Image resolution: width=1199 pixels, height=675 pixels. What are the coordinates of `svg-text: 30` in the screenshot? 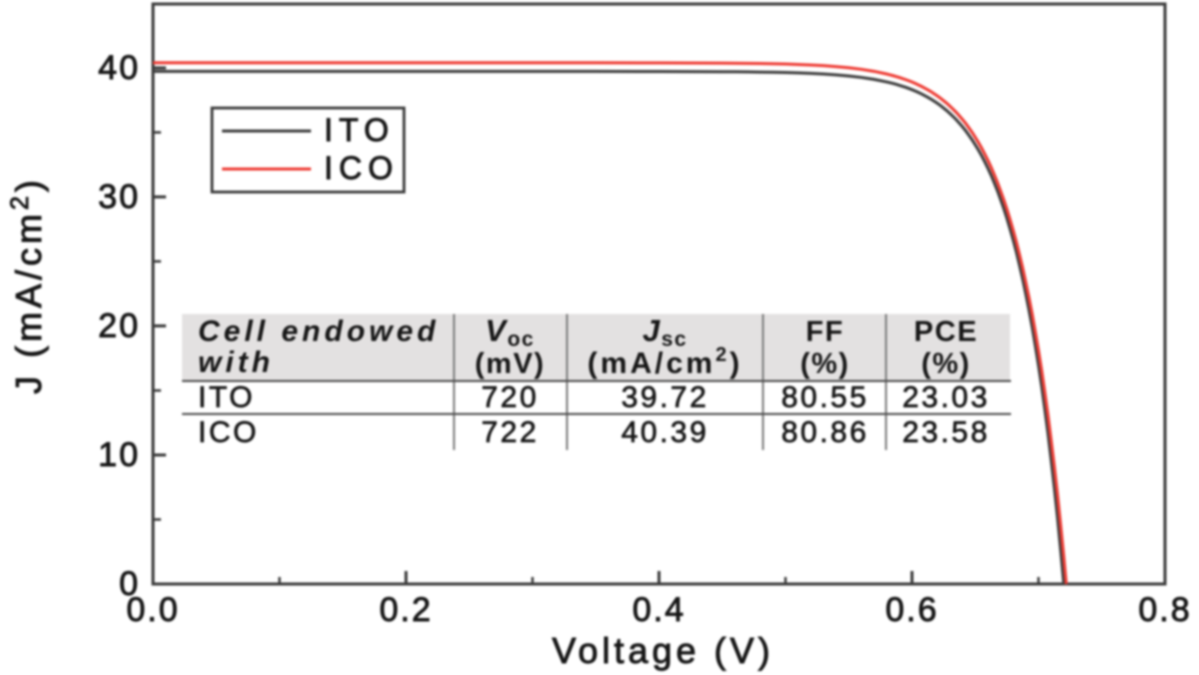 It's located at (119, 197).